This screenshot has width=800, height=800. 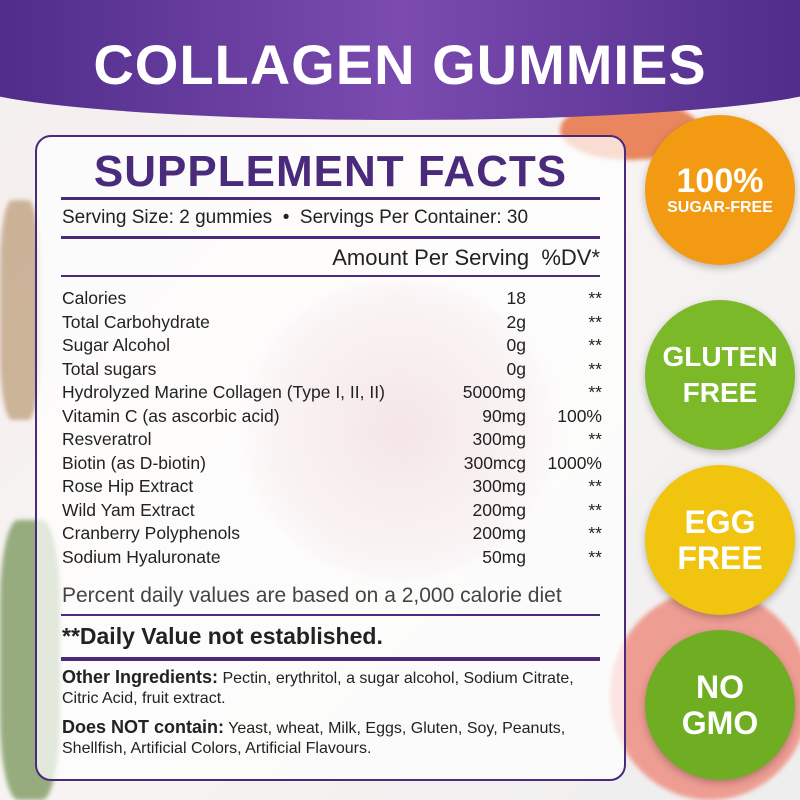 What do you see at coordinates (400, 64) in the screenshot?
I see `product-title: COLLAGEN GUMMIES` at bounding box center [400, 64].